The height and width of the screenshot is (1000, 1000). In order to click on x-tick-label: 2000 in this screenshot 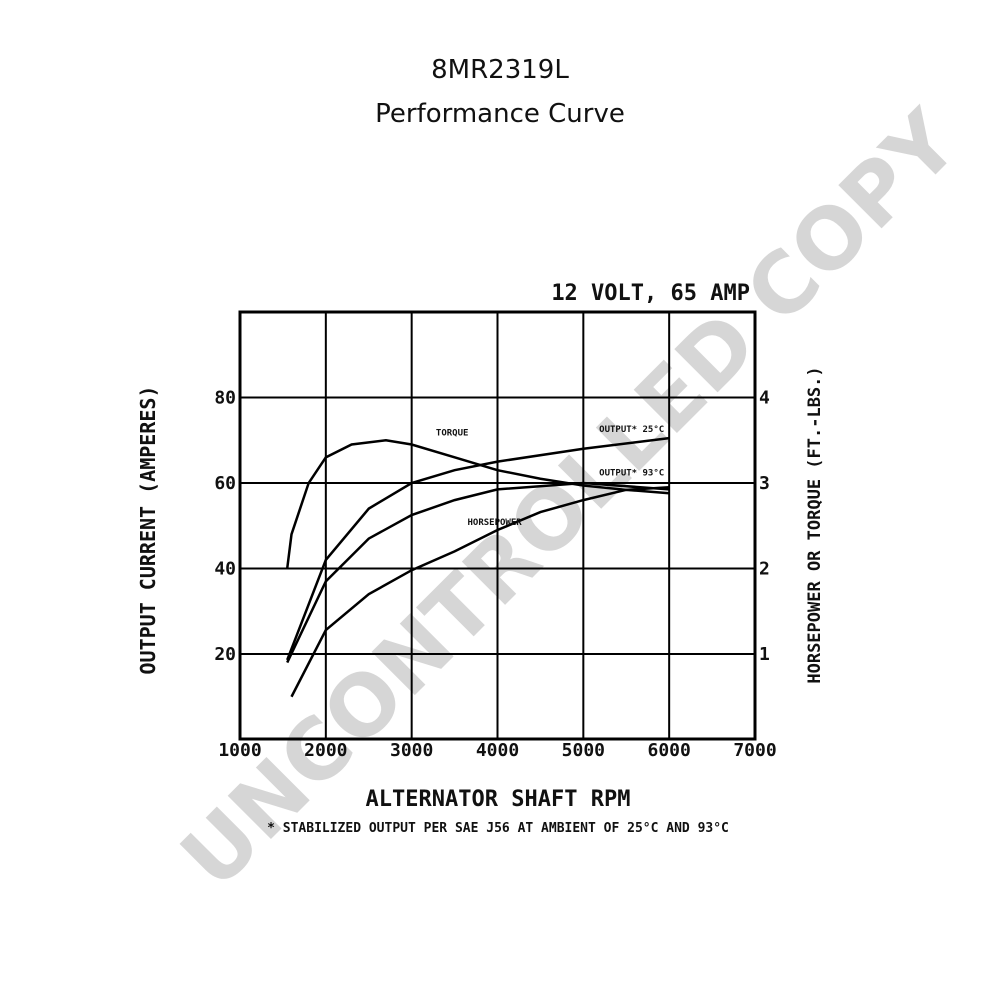, I will do `click(325, 750)`.